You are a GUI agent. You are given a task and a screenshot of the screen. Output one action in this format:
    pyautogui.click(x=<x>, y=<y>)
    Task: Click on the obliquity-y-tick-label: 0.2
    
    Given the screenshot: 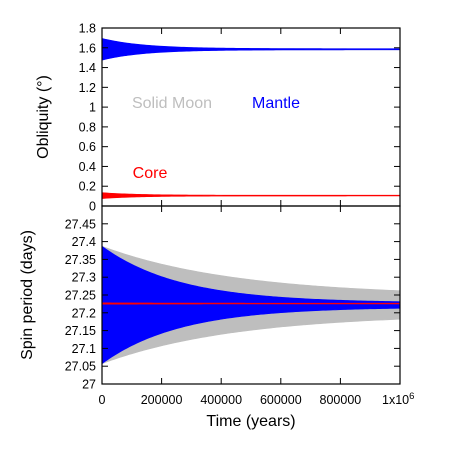 What is the action you would take?
    pyautogui.click(x=87, y=187)
    